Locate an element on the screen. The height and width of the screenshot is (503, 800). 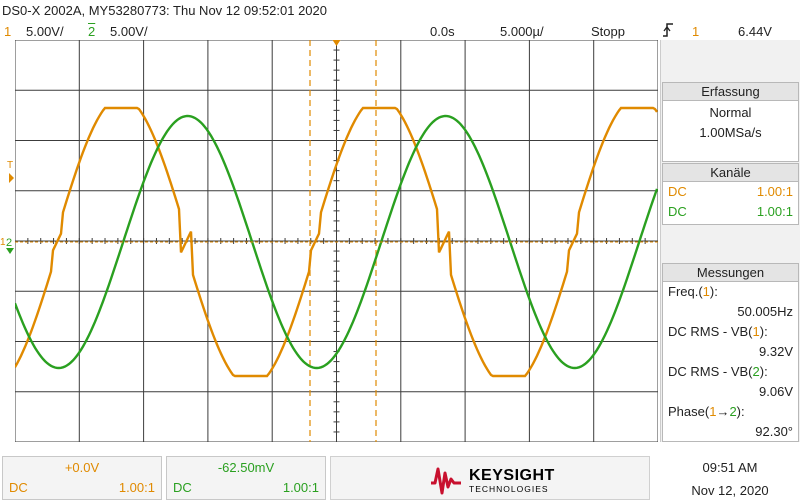
trigger-position-marker is located at coordinates (336, 43).